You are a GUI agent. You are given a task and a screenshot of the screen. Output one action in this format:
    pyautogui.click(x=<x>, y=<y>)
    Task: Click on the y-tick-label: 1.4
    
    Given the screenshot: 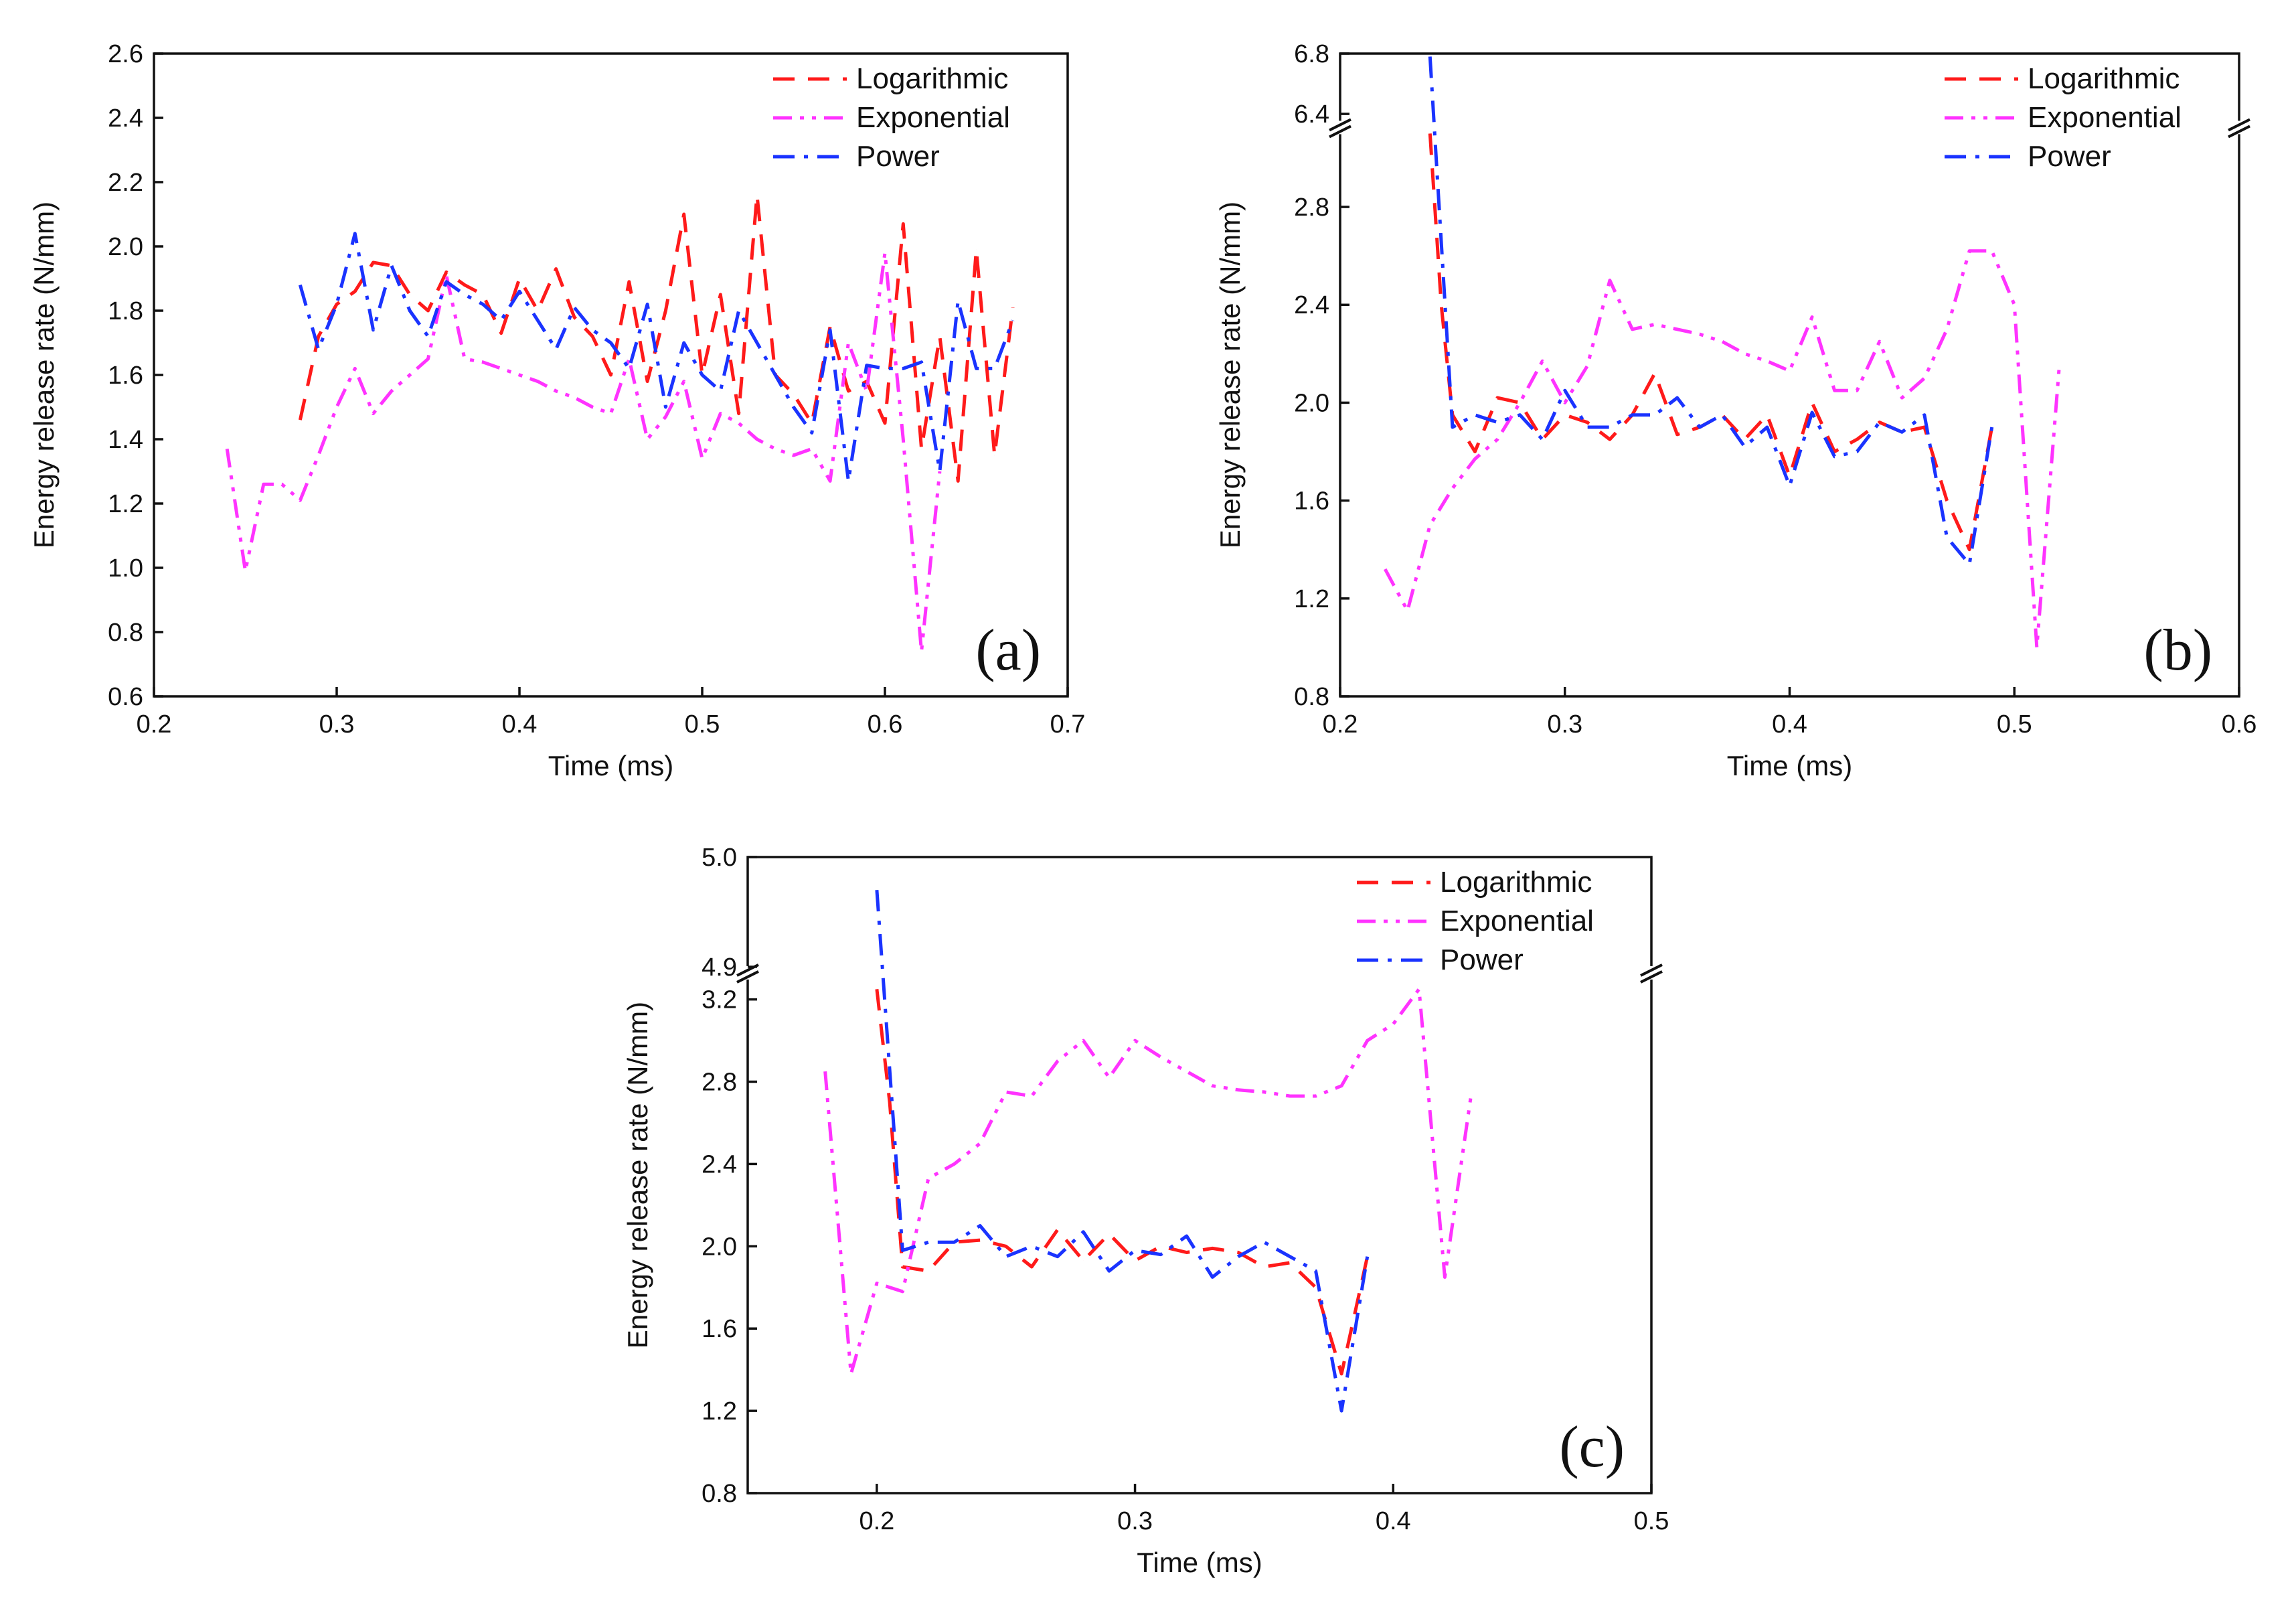 What is the action you would take?
    pyautogui.click(x=125, y=440)
    